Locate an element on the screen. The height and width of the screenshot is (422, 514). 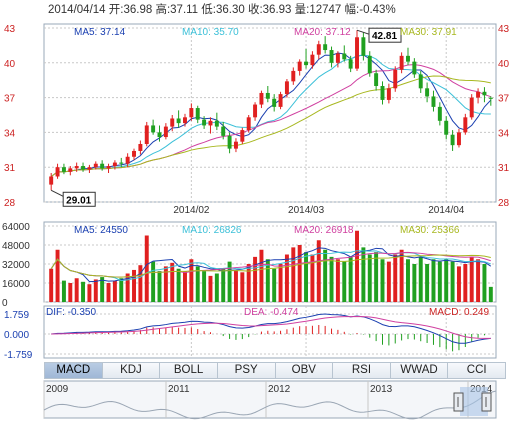
price-ma-label: MA5: 37.14 is located at coordinates (100, 32).